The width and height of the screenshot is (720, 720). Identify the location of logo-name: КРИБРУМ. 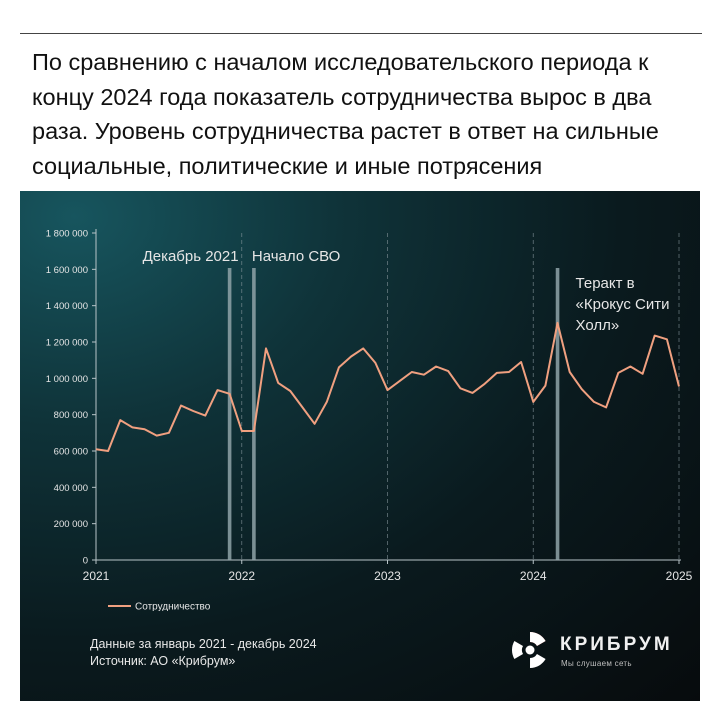
(616, 644).